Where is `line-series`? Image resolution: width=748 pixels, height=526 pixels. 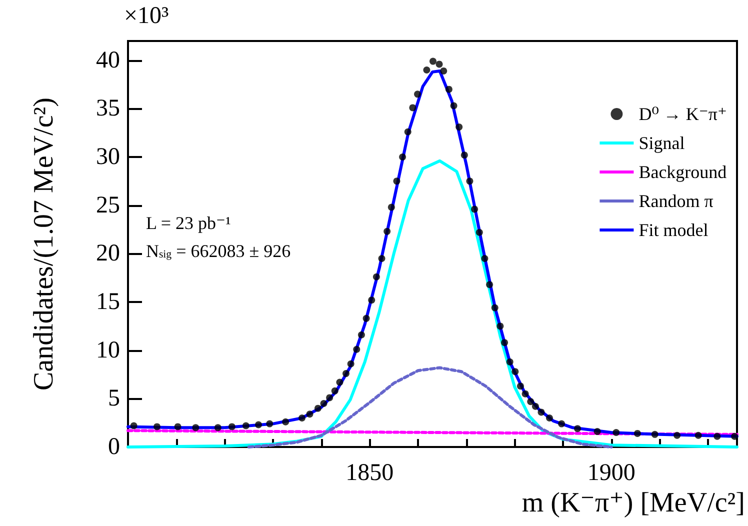
line-series is located at coordinates (430, 407).